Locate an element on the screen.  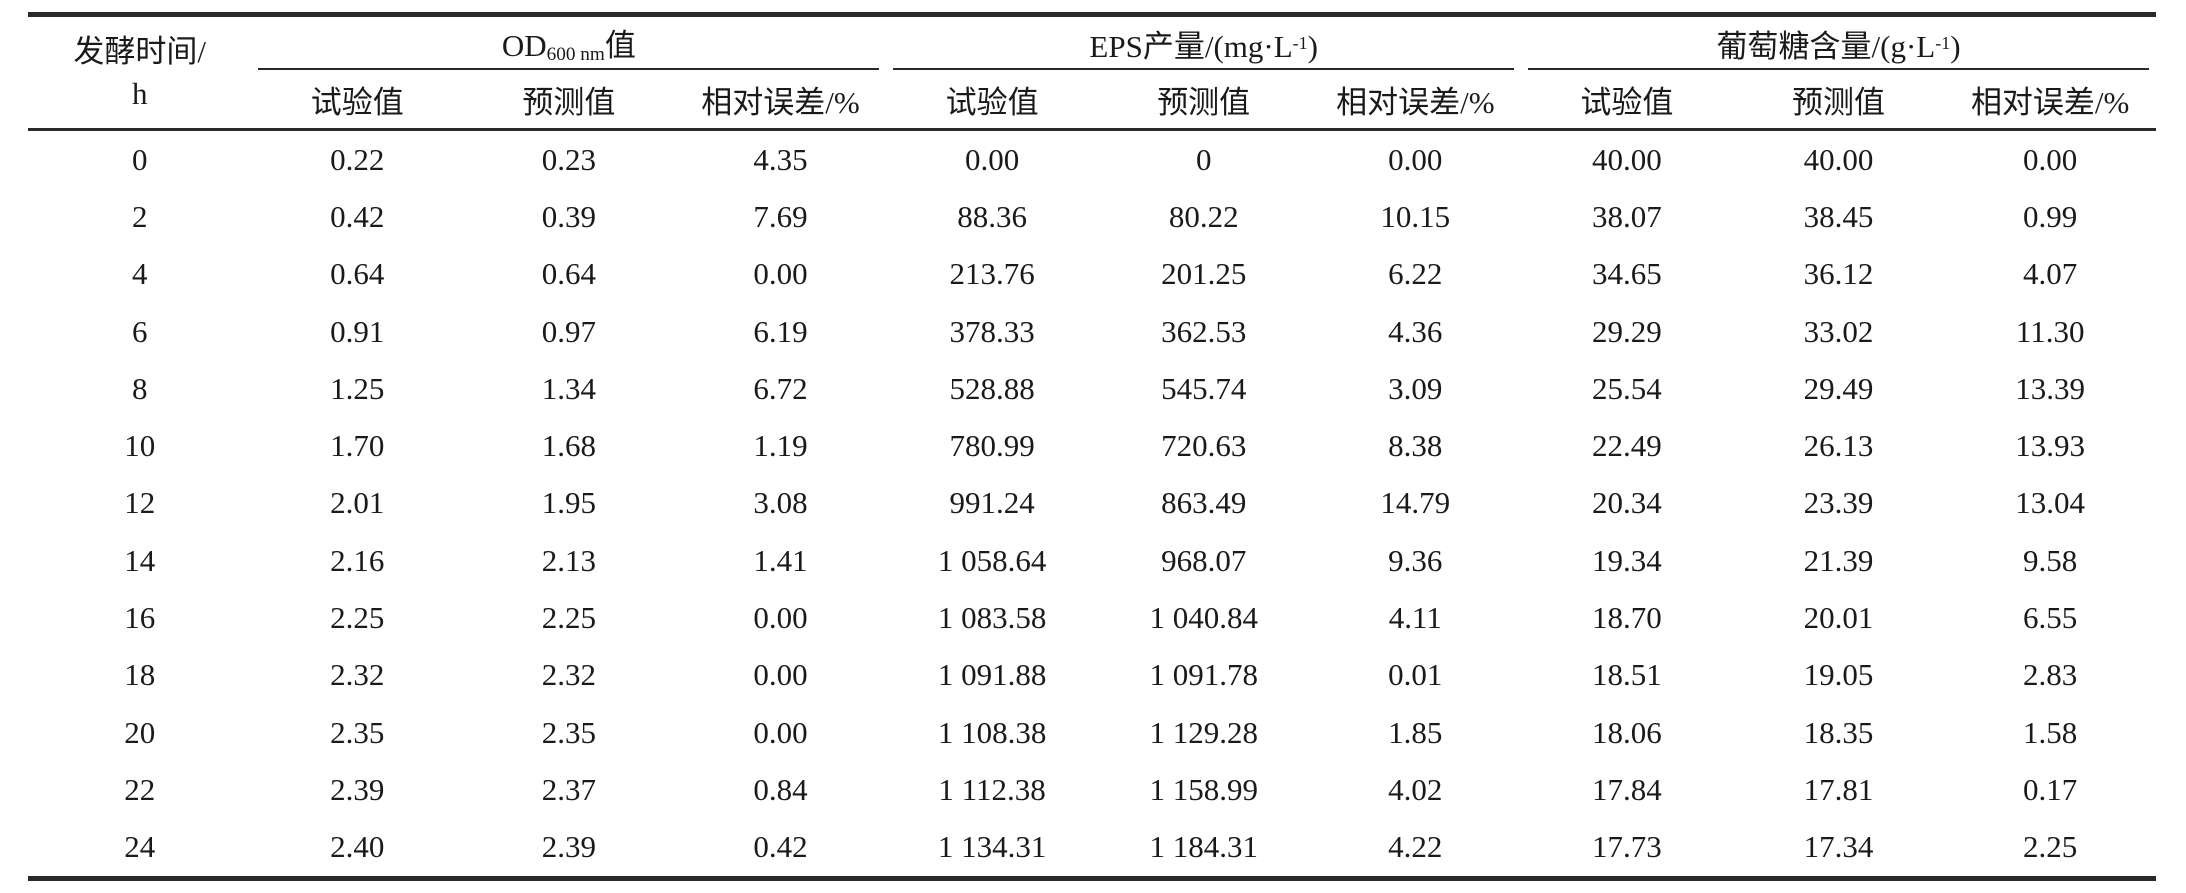
cell-od-experimental: 2.01 is located at coordinates (357, 503).